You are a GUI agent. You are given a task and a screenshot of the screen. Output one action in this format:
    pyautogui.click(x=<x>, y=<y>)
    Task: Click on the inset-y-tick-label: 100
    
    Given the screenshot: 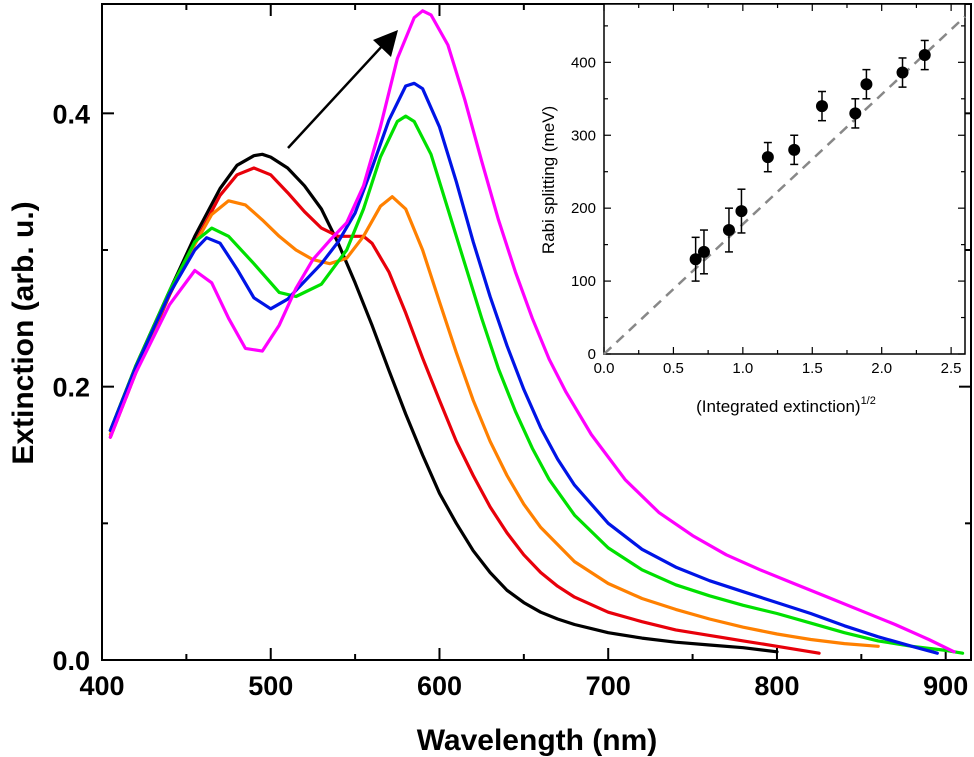 What is the action you would take?
    pyautogui.click(x=583, y=281)
    